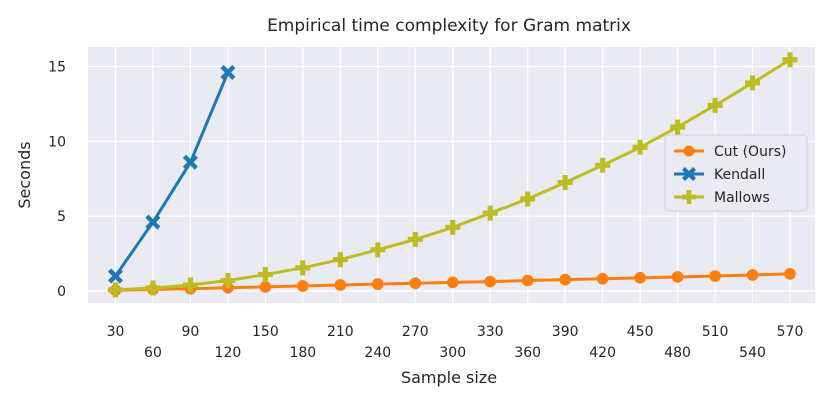 The image size is (830, 401). I want to click on x-tick-label: 30, so click(116, 332).